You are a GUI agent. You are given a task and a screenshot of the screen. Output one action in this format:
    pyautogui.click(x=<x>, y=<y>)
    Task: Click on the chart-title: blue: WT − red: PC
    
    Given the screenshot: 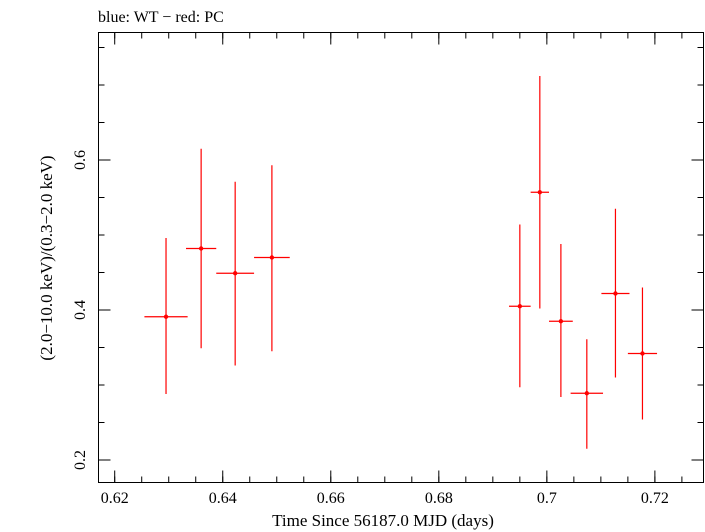 What is the action you would take?
    pyautogui.click(x=161, y=17)
    